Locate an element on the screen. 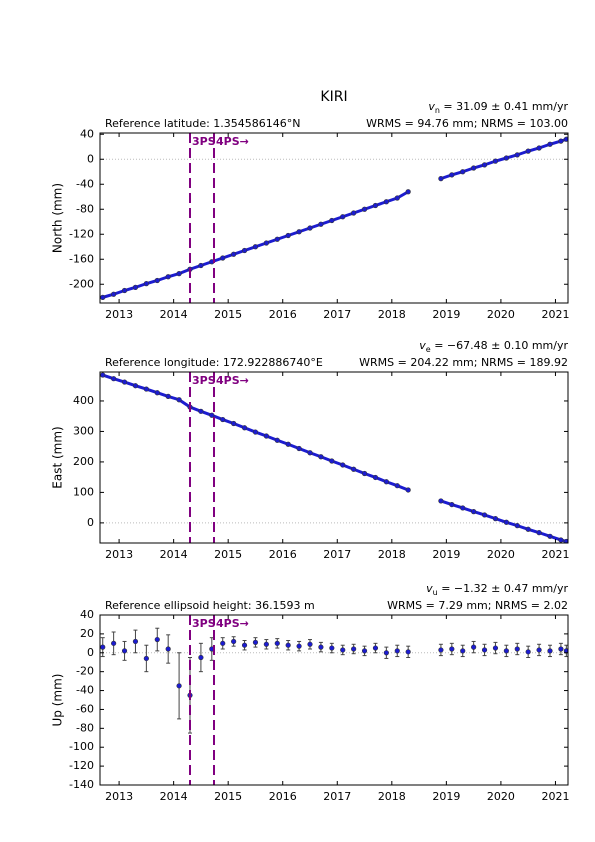 Image resolution: width=595 pixels, height=842 pixels. y-tick-label: -20 is located at coordinates (85, 671).